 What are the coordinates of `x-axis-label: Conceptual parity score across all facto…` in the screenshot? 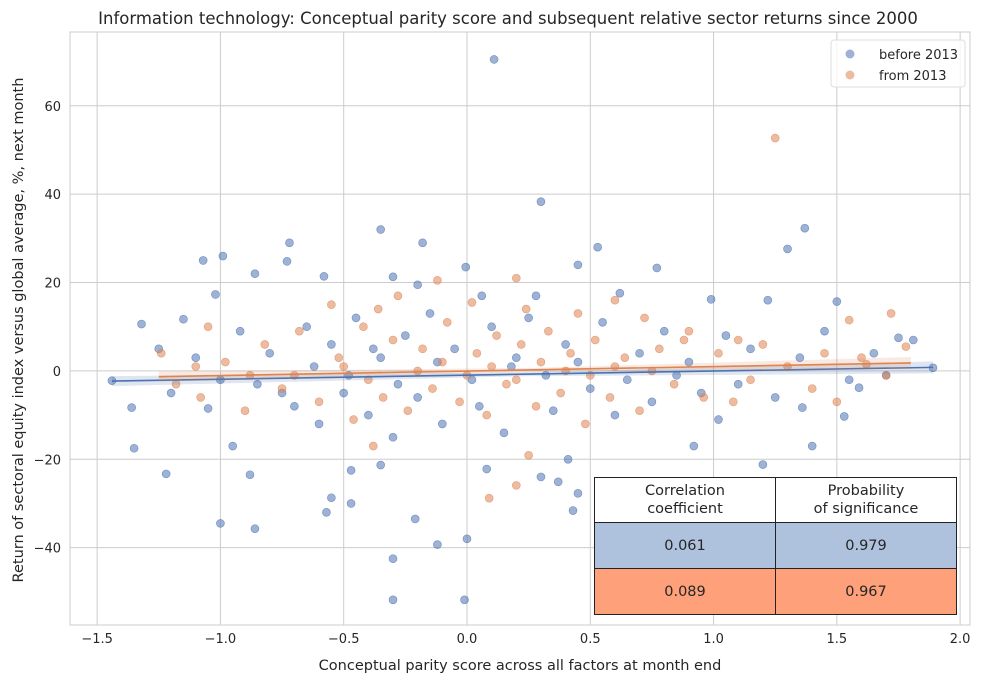 It's located at (520, 666).